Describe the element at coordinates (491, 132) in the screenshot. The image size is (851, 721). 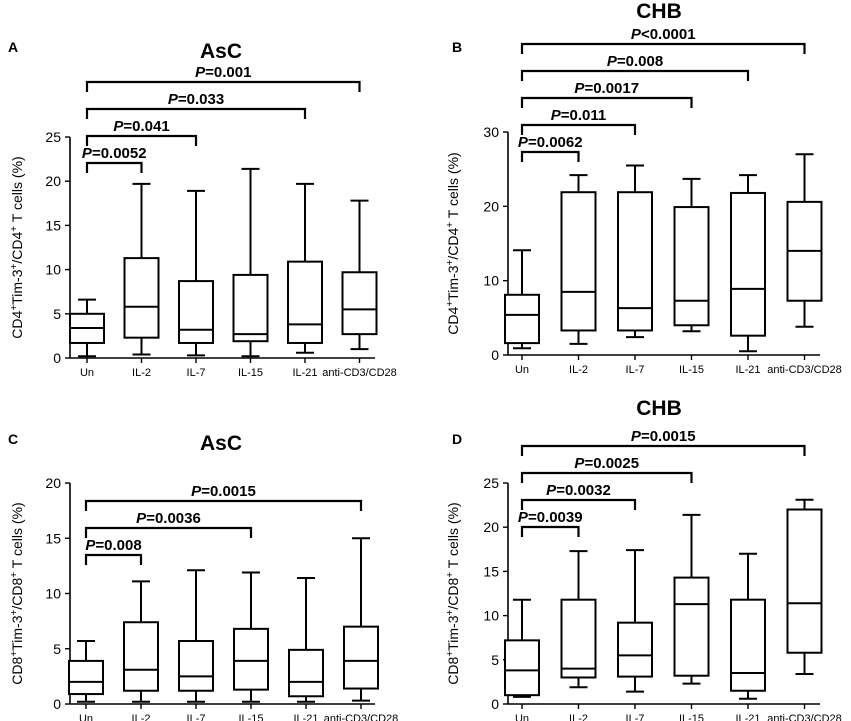
I see `y-tick-label: 30` at that location.